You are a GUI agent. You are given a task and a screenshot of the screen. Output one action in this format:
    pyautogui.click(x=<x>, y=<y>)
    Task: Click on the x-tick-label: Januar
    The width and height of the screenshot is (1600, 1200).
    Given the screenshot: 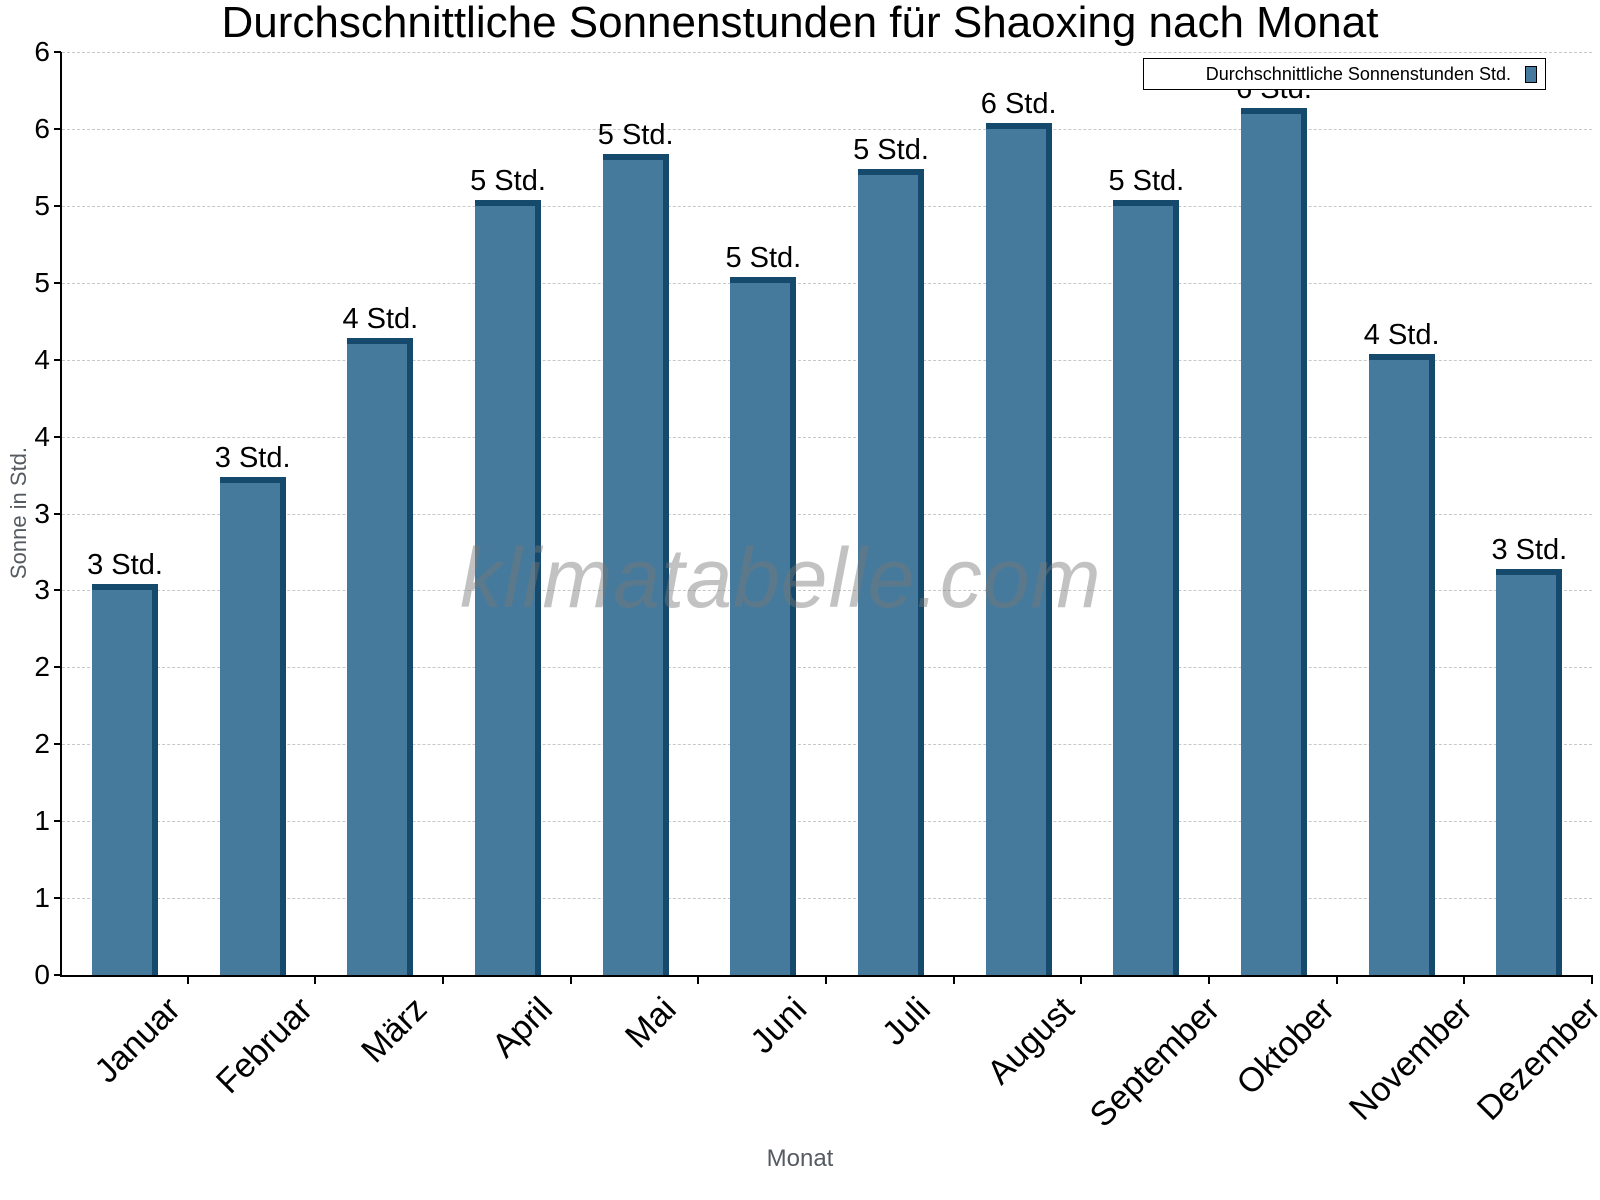 What is the action you would take?
    pyautogui.click(x=137, y=1040)
    